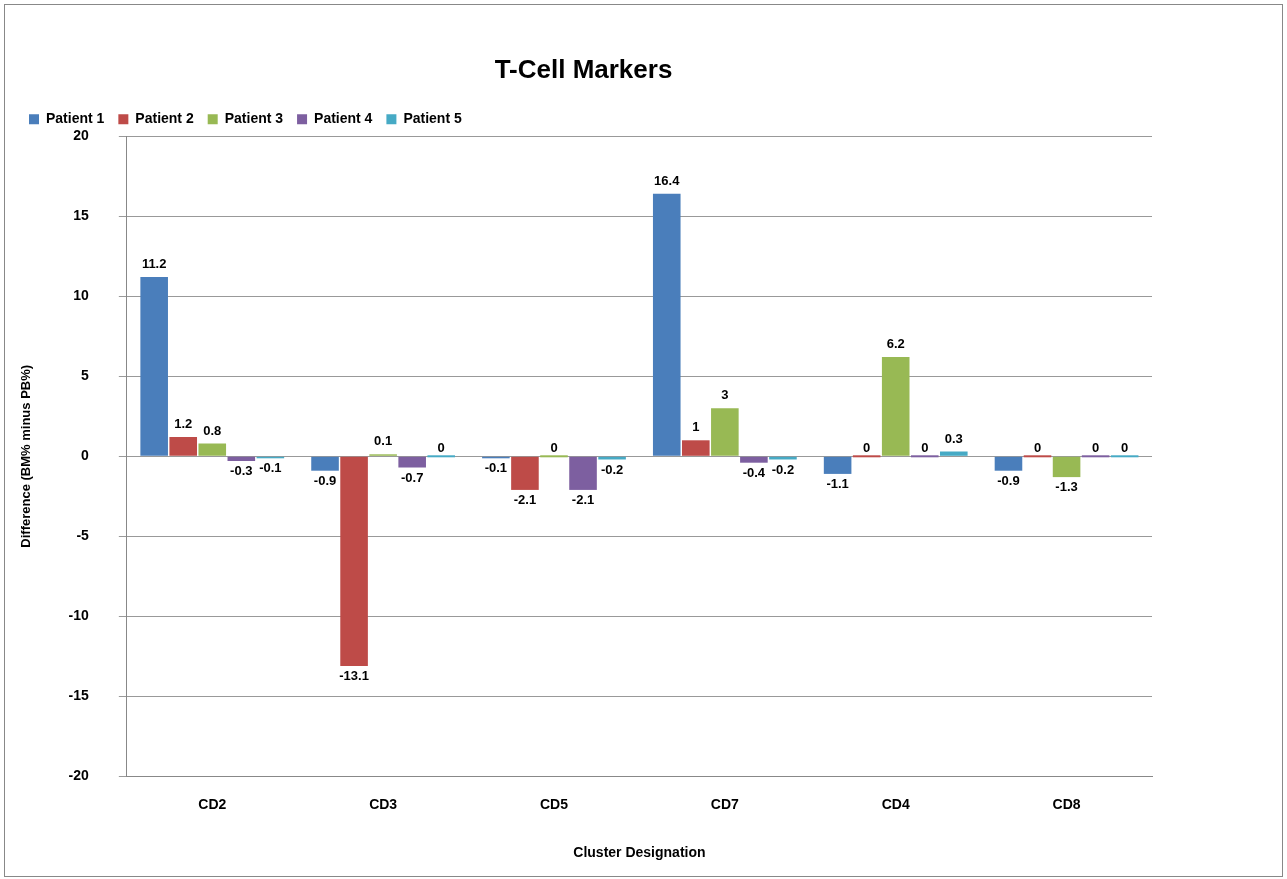  What do you see at coordinates (754, 472) in the screenshot?
I see `data-label: -0.4` at bounding box center [754, 472].